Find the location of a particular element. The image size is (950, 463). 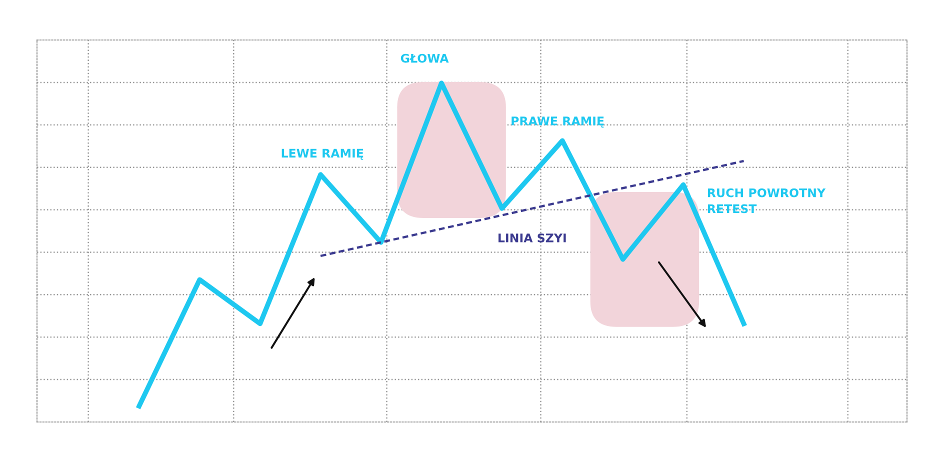

annotation: LEWE RAMIĘ is located at coordinates (323, 154).